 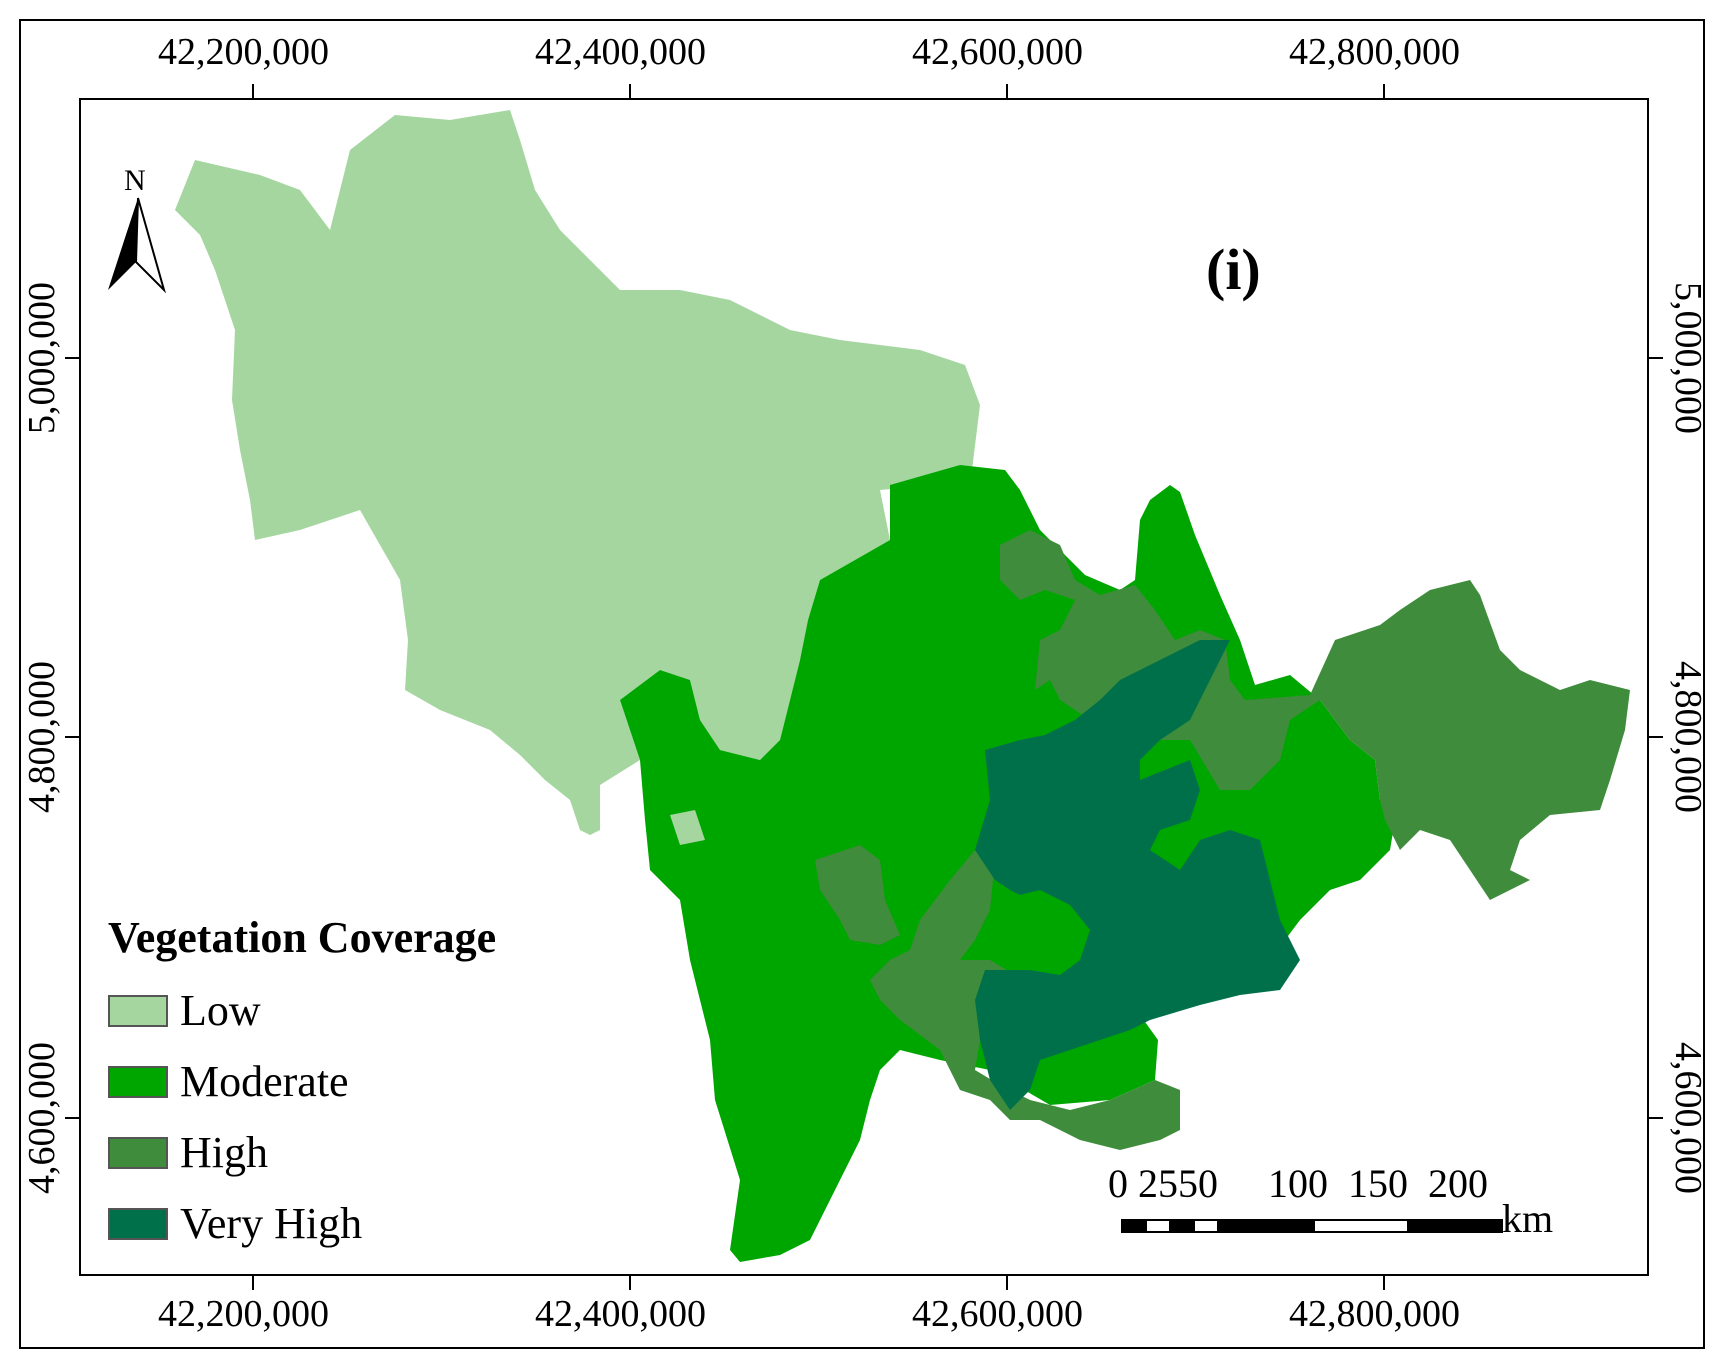 I want to click on y-tick-left-3: 4,600,000, so click(x=42, y=1118).